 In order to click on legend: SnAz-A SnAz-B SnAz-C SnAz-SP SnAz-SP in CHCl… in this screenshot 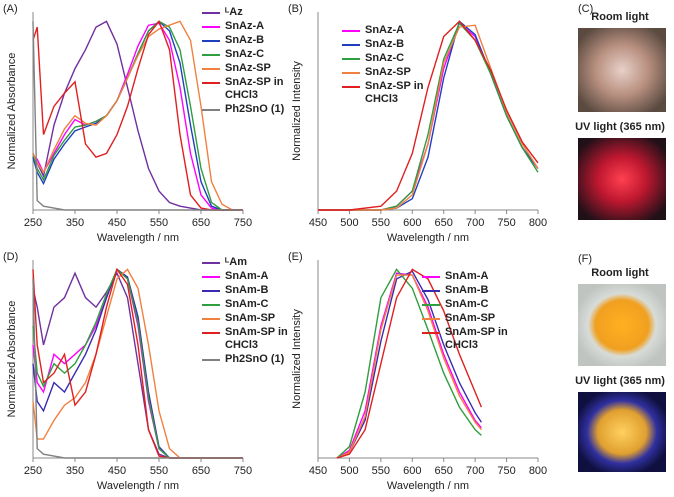, I will do `click(392, 65)`.